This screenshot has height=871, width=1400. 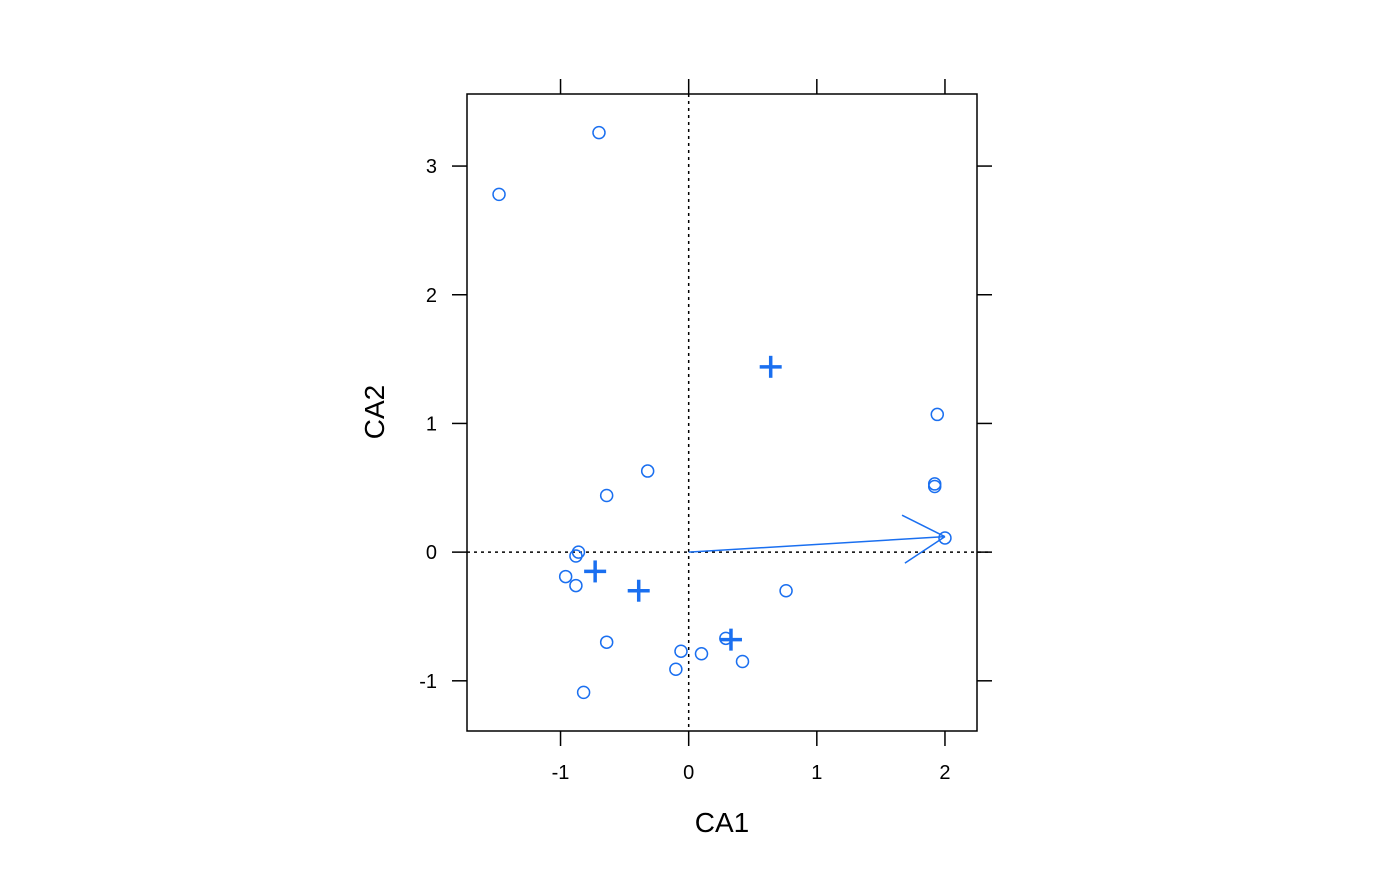 I want to click on y-tick-label: -1, so click(x=428, y=682).